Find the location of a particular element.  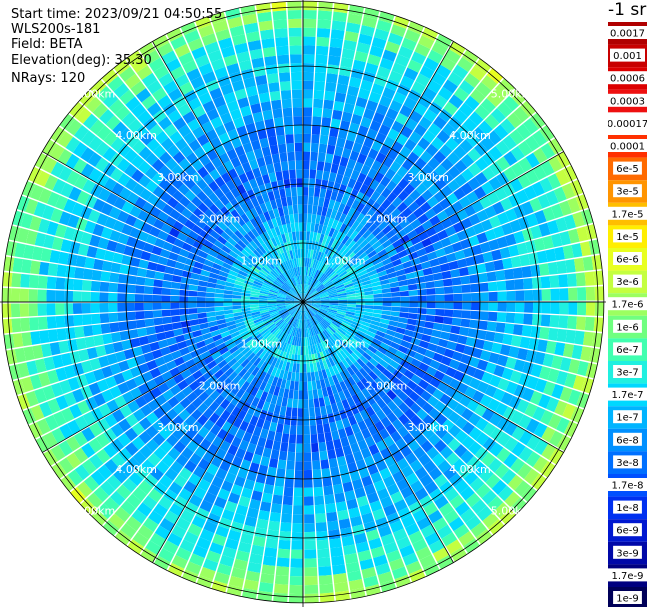

field-label: Field: BETA is located at coordinates (47, 44).